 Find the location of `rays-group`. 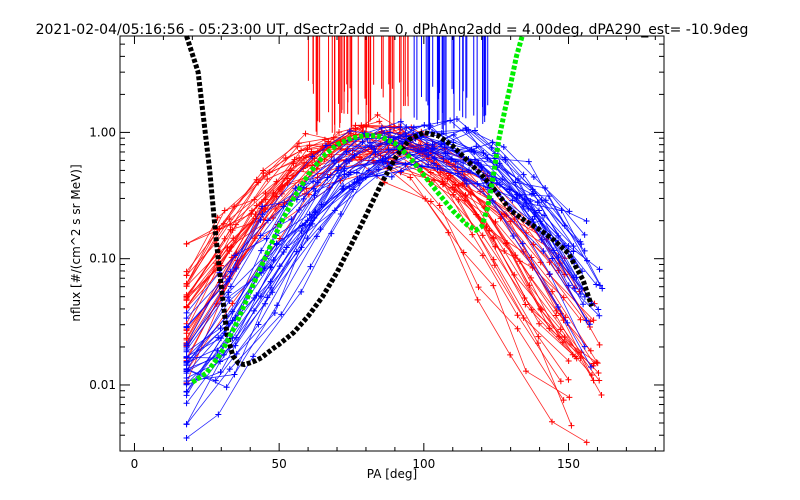

rays-group is located at coordinates (398, 86).